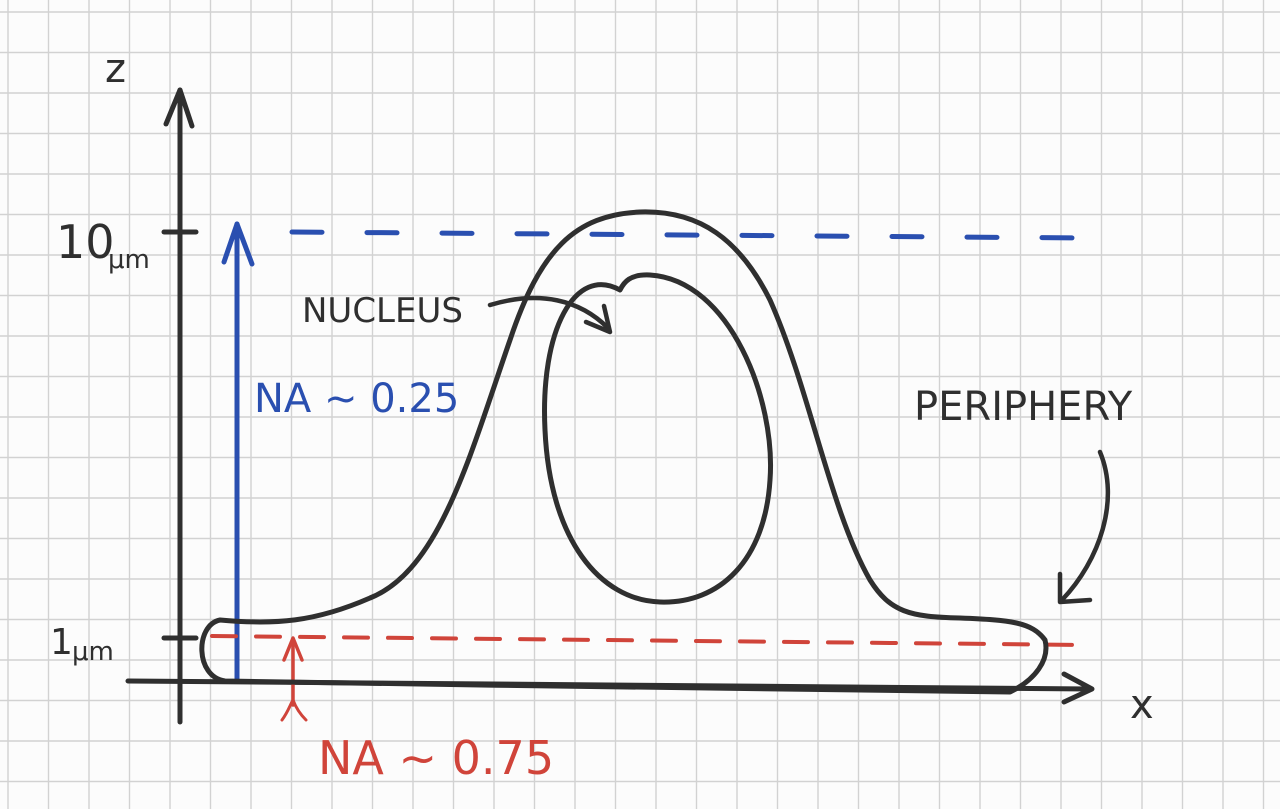 The image size is (1280, 809). What do you see at coordinates (436, 758) in the screenshot?
I see `na-low-label: NA ~ 0.75` at bounding box center [436, 758].